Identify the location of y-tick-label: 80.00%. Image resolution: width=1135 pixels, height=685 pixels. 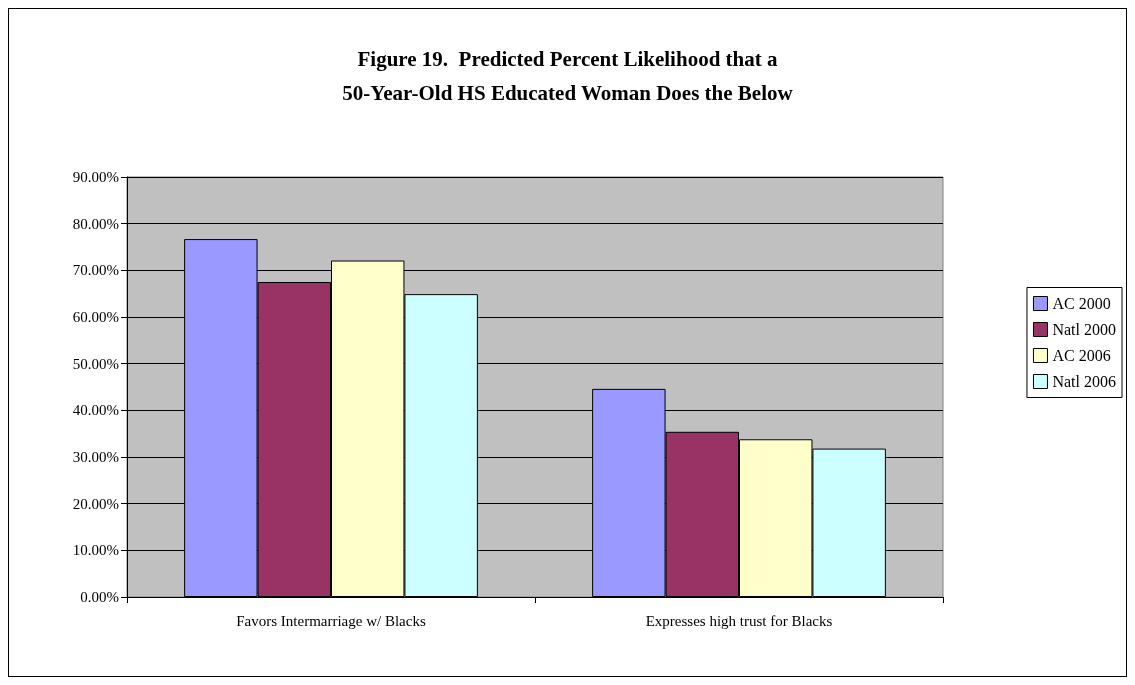
(95, 223).